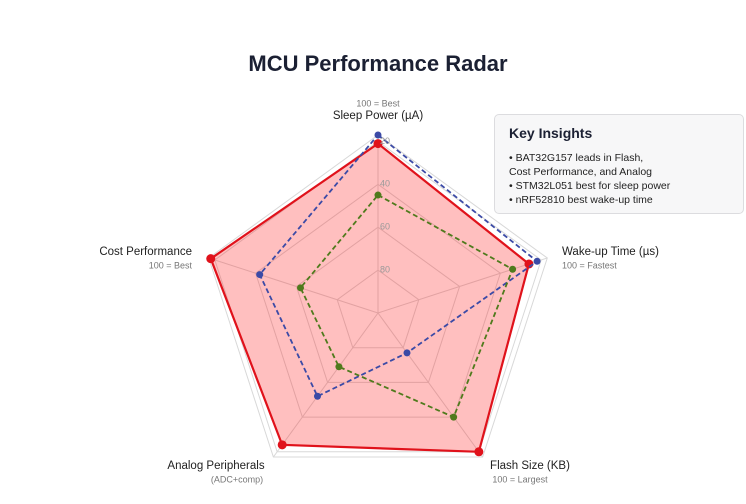 The height and width of the screenshot is (504, 746). I want to click on insight-item: Cost Performance, and Analog, so click(581, 172).